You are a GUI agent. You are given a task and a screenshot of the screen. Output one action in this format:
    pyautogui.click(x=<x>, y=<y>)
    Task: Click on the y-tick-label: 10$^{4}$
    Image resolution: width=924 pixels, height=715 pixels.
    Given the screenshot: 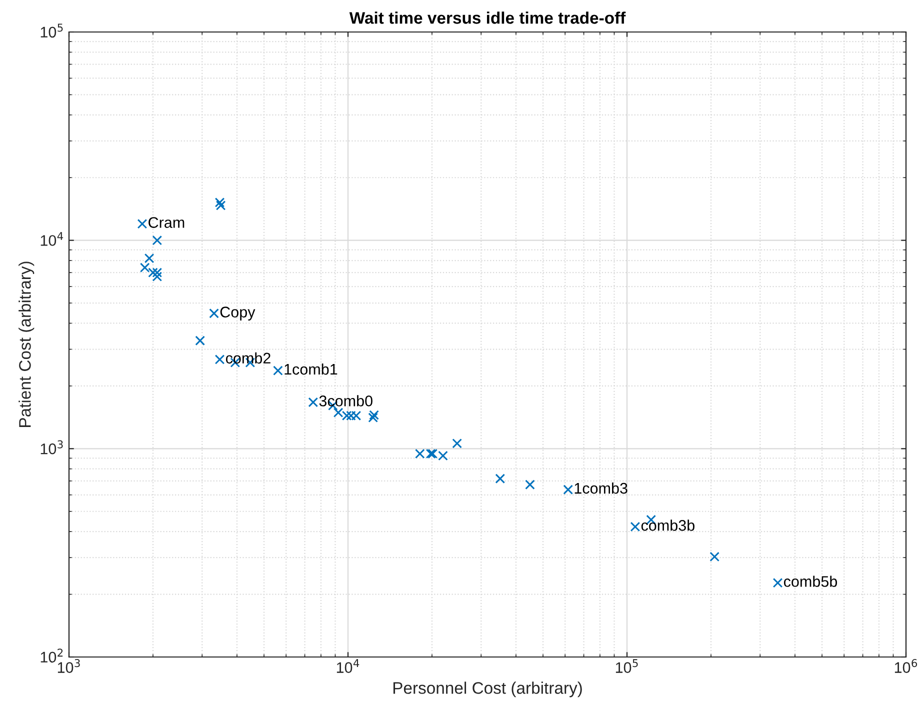 What is the action you would take?
    pyautogui.click(x=52, y=239)
    